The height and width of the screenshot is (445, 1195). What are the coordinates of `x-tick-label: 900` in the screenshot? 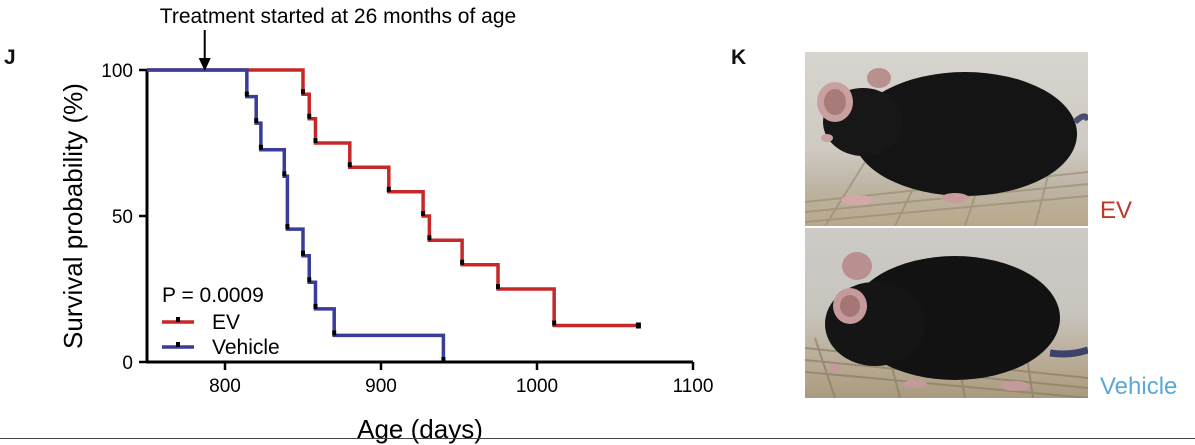 It's located at (381, 386).